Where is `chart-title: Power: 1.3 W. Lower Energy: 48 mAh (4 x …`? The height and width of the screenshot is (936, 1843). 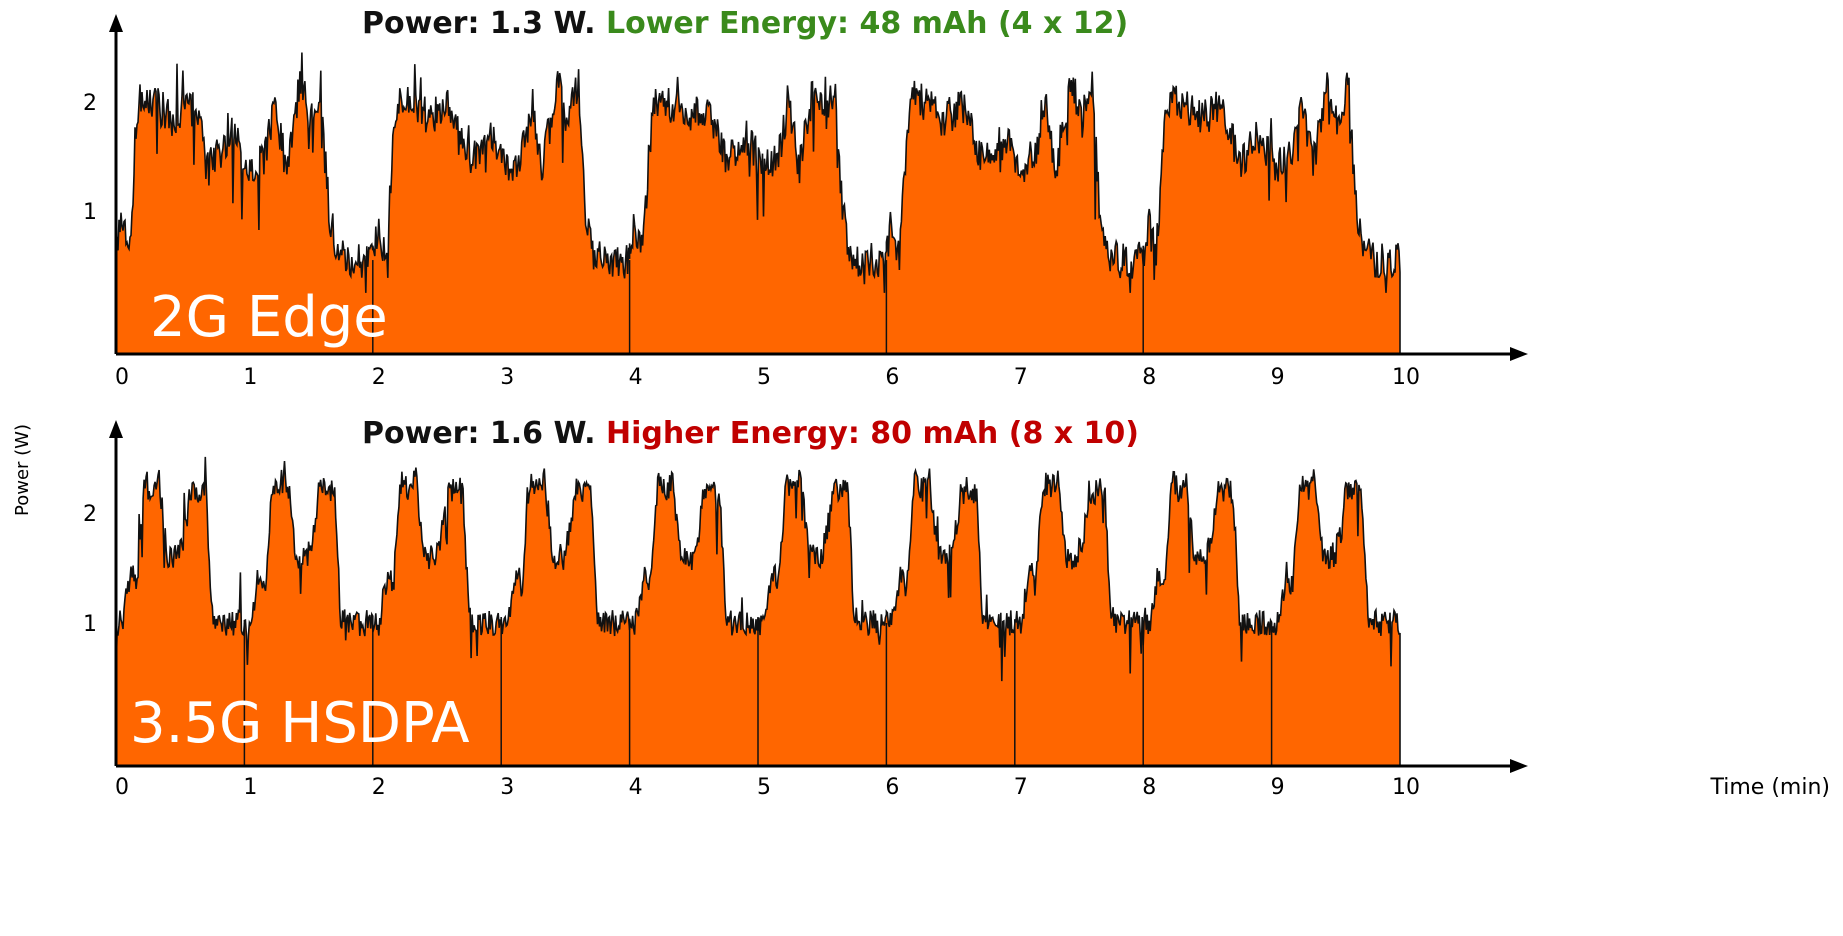
chart-title: Power: 1.3 W. Lower Energy: 48 mAh (4 x … is located at coordinates (745, 23).